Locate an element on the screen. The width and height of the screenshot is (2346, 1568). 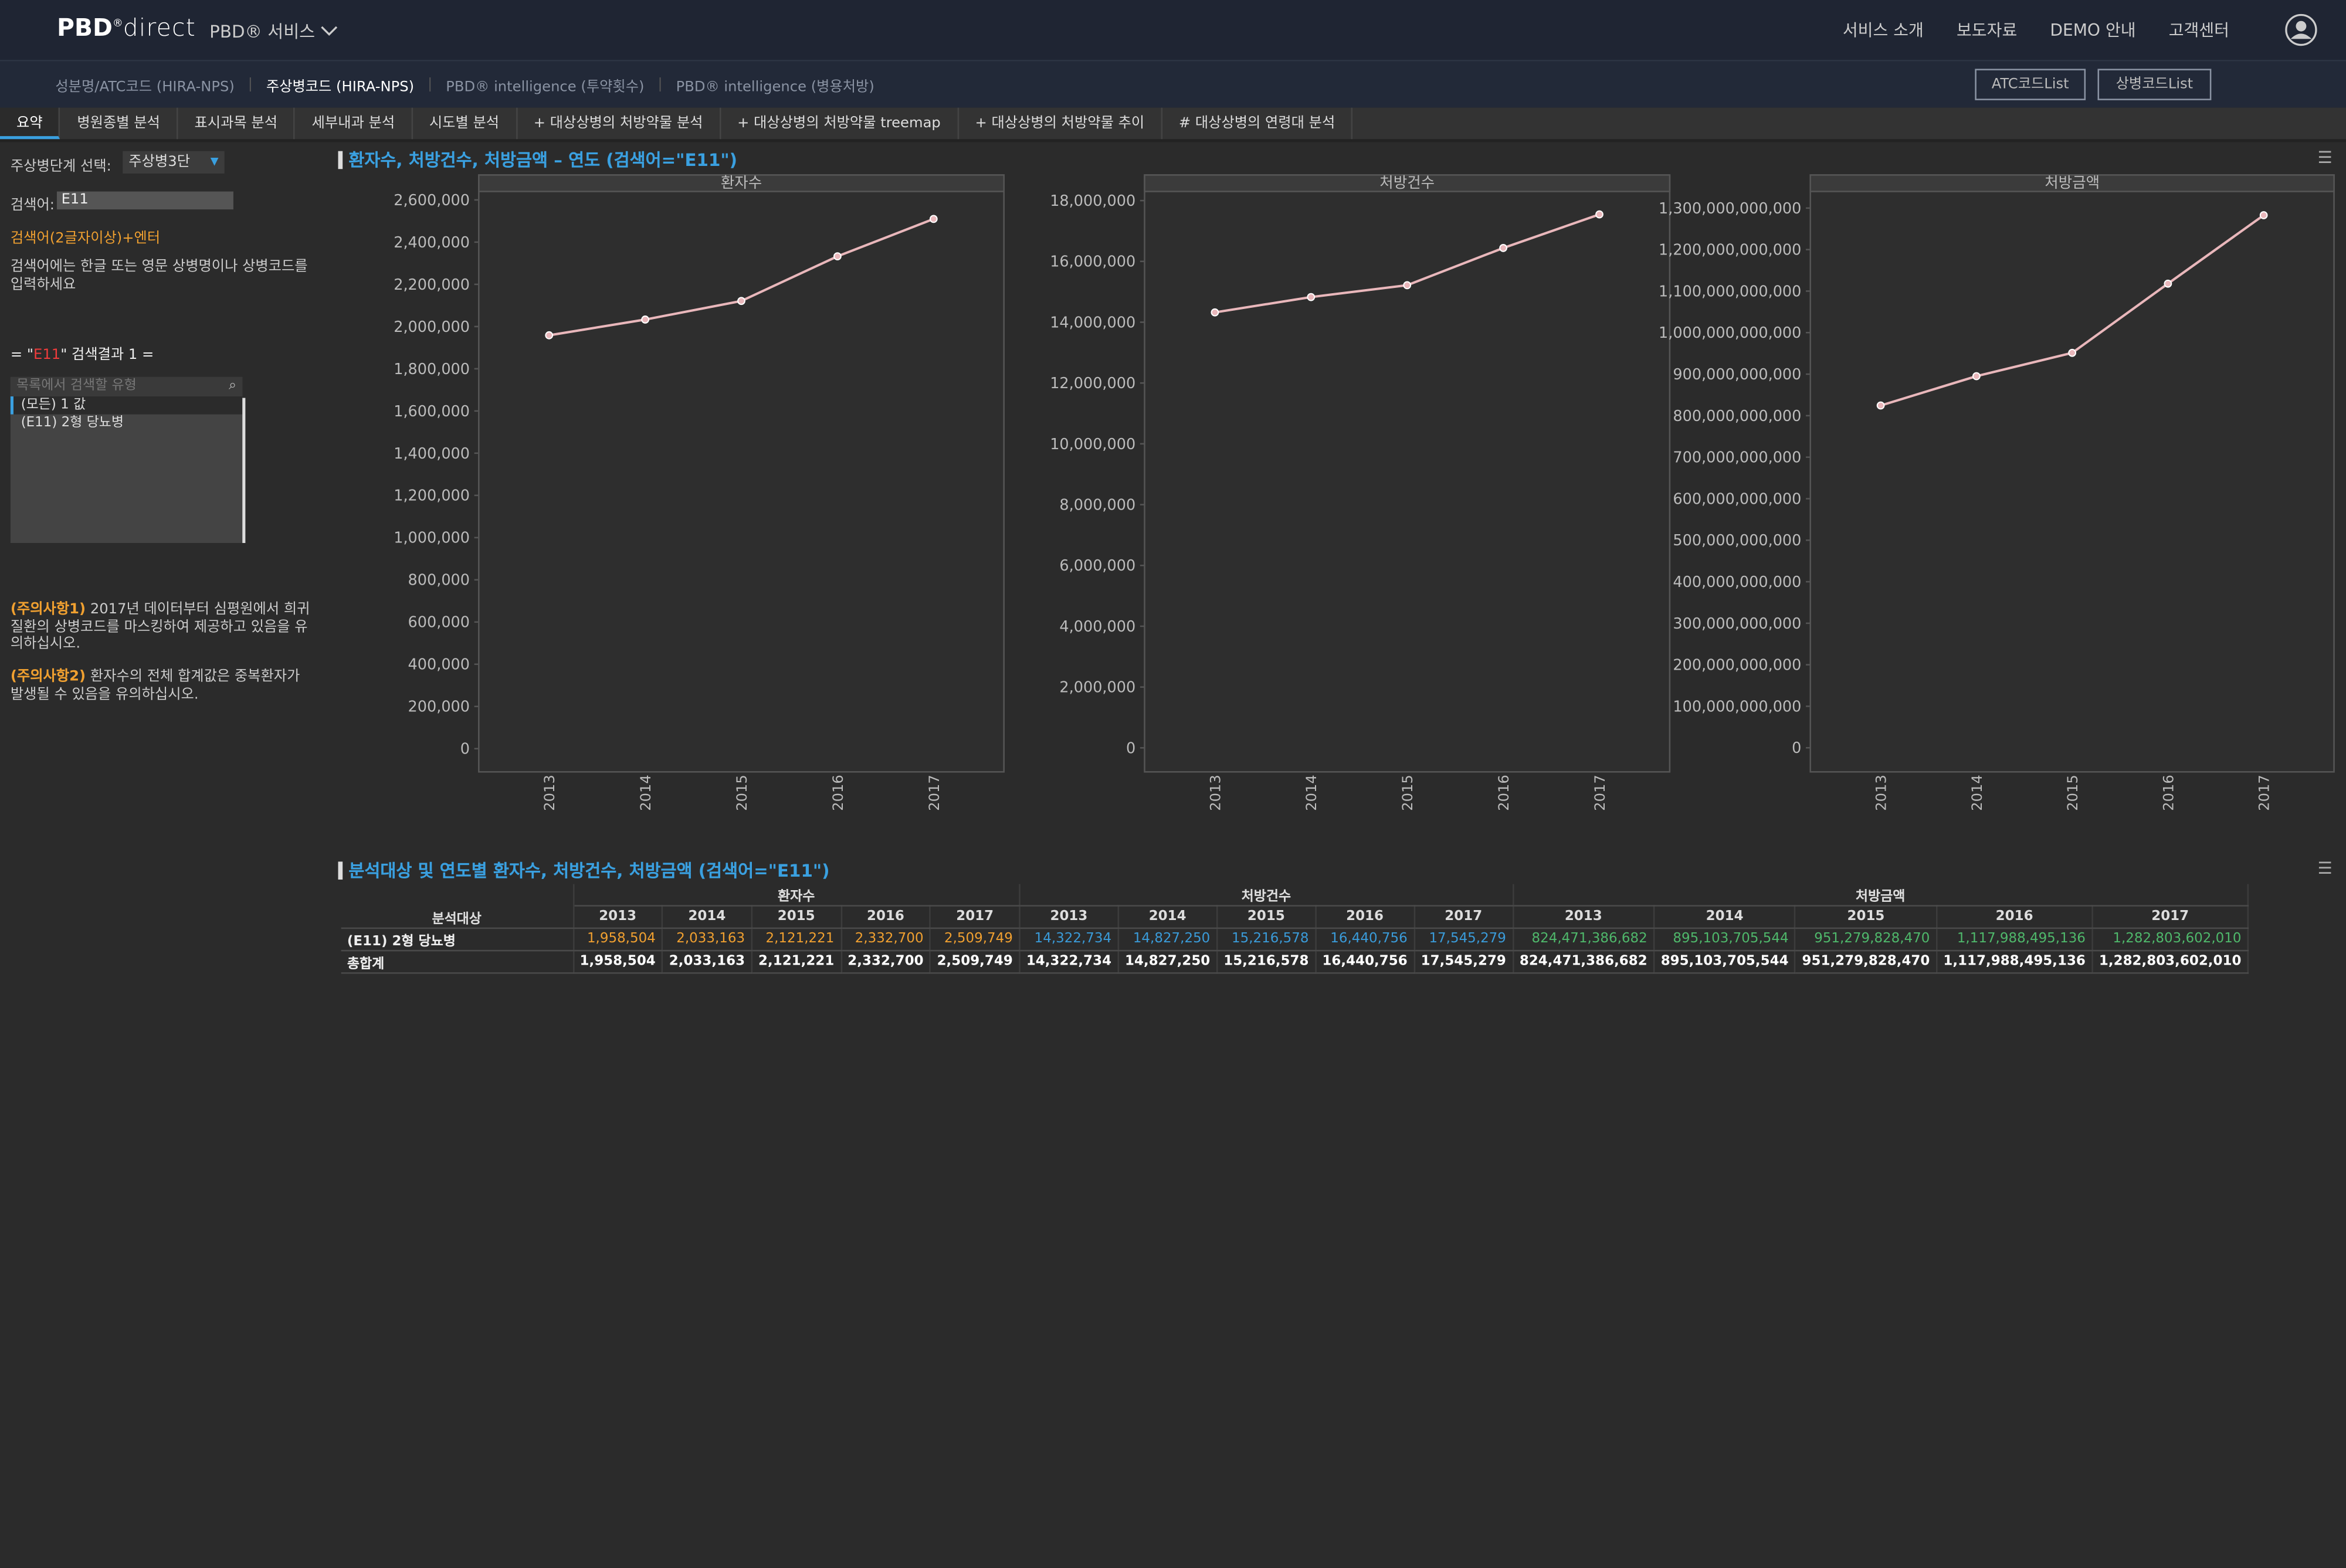
nav-item: DEMO 안내 is located at coordinates (2093, 30).